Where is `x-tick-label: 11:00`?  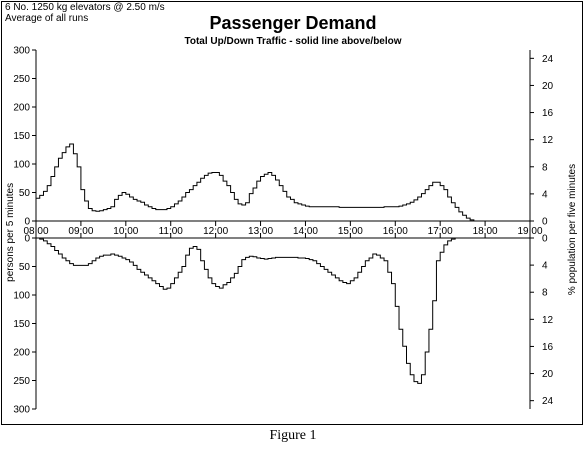 x-tick-label: 11:00 is located at coordinates (171, 231).